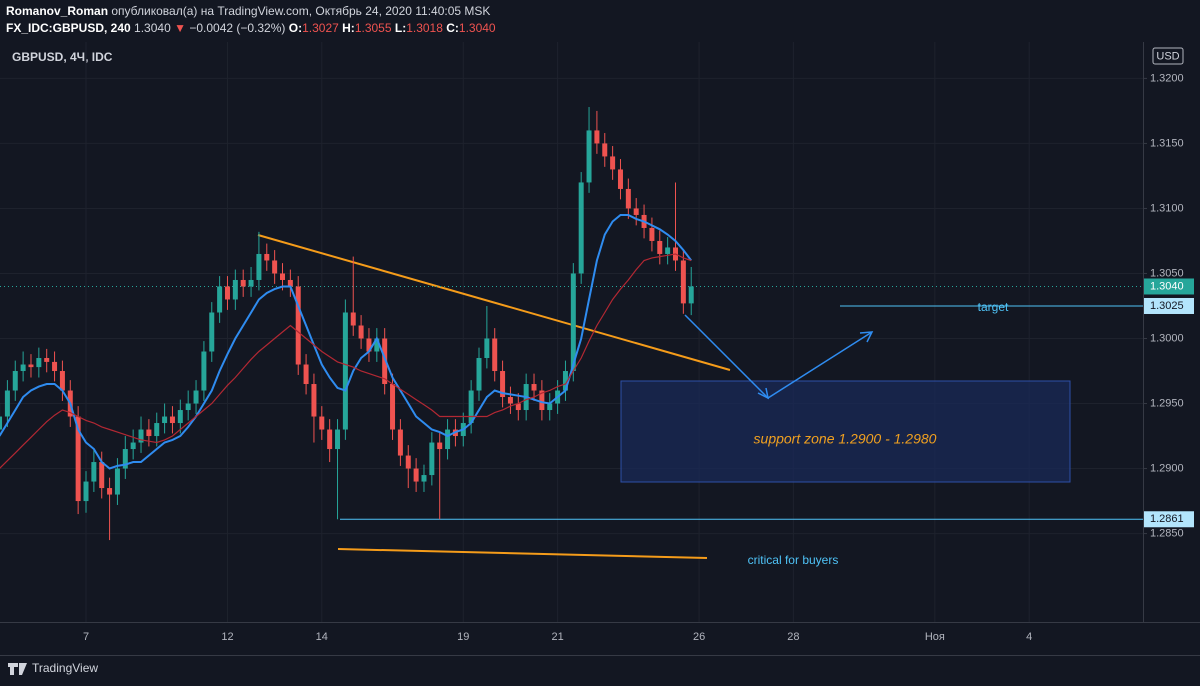  What do you see at coordinates (1167, 468) in the screenshot?
I see `y-tick-label: 1.2900` at bounding box center [1167, 468].